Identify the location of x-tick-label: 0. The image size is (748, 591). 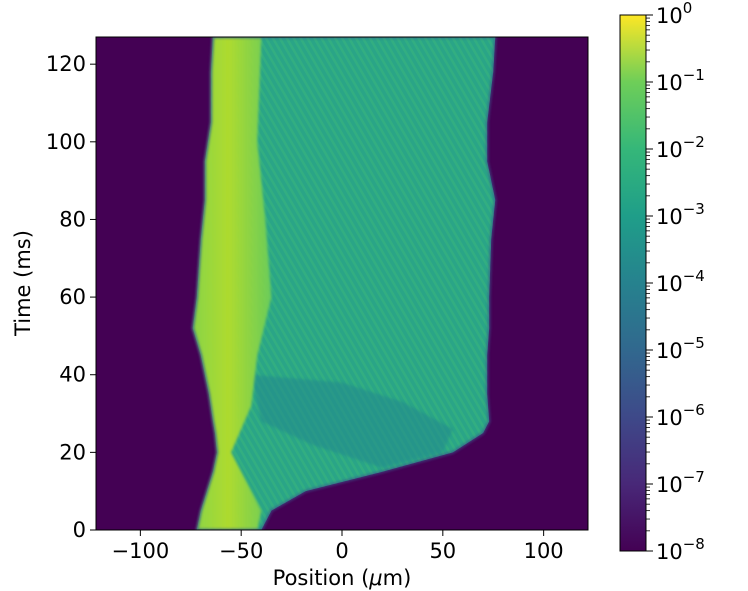
(341, 551).